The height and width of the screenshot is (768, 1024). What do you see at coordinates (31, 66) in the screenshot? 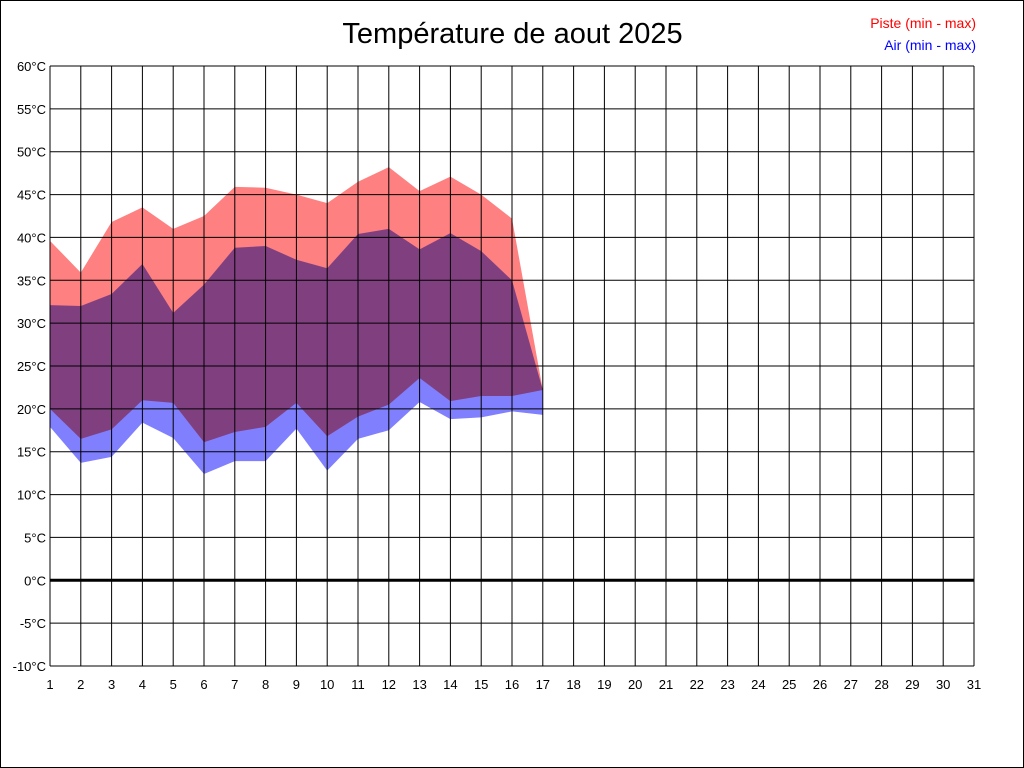
I see `y-tick-label: 60°C` at bounding box center [31, 66].